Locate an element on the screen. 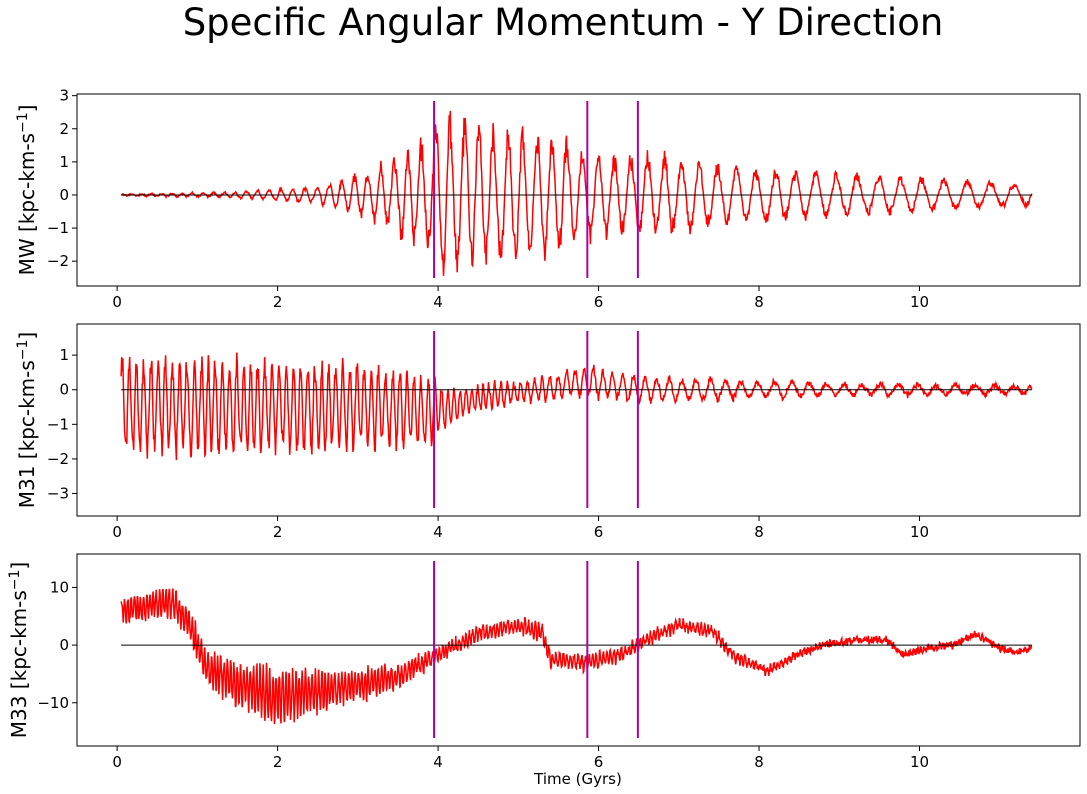 The width and height of the screenshot is (1087, 794). chart-title: Specific Angular Momentum - Y Direction is located at coordinates (563, 22).